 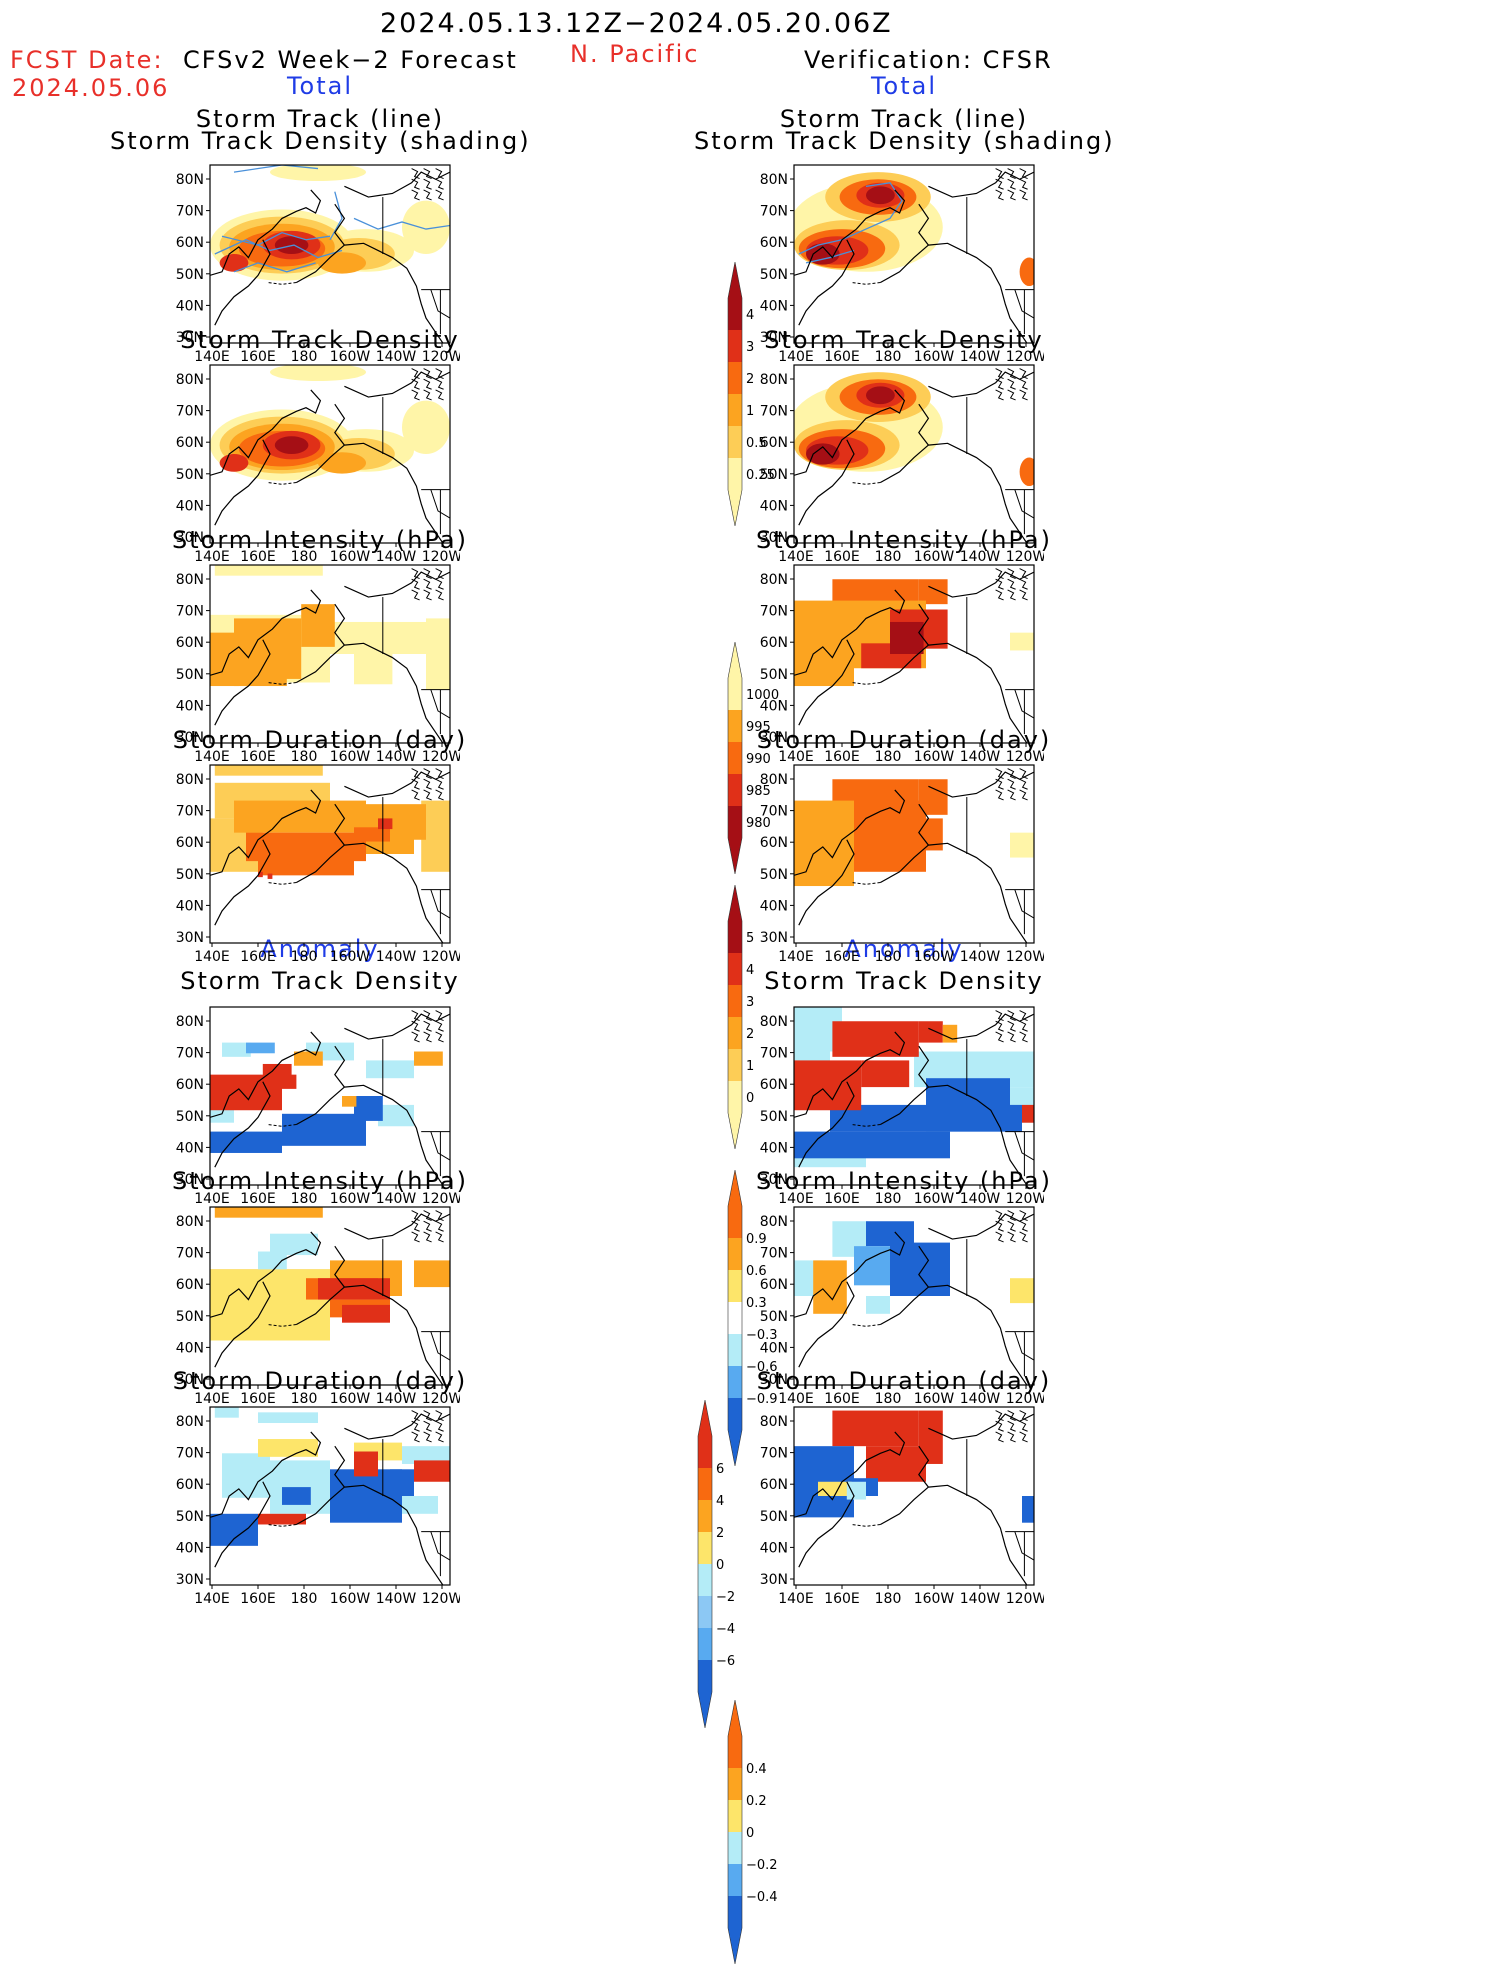 I want to click on colorbar-tick-label: 990, so click(x=758, y=759).